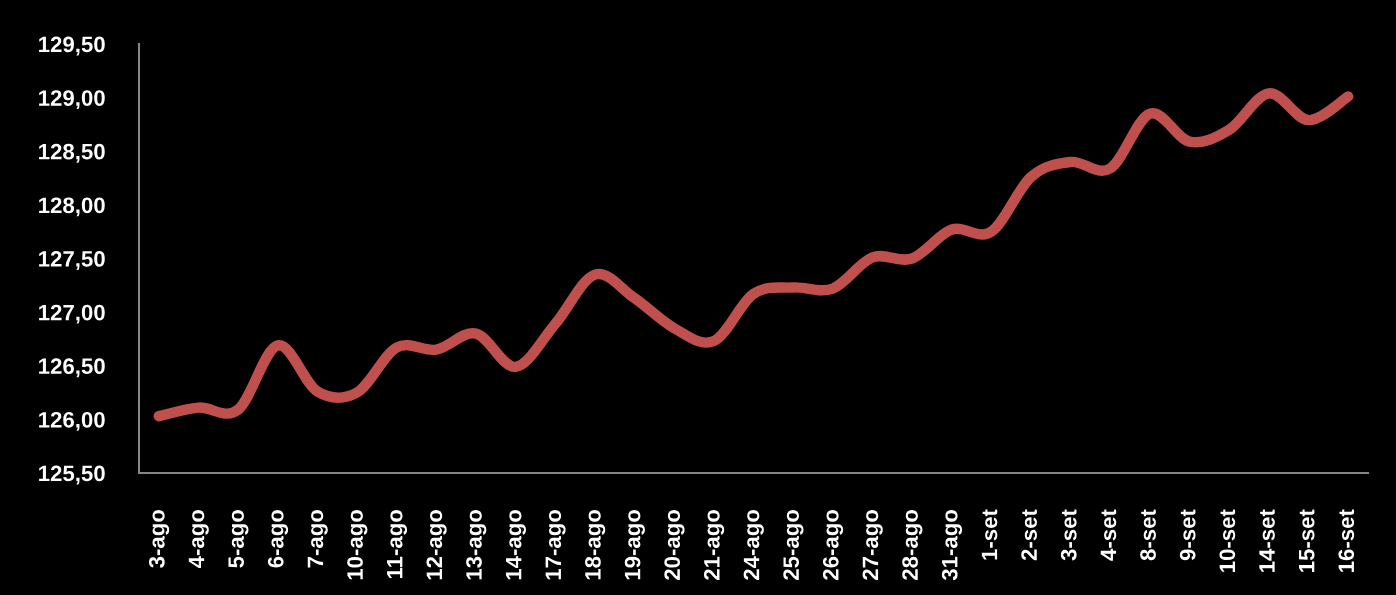 The width and height of the screenshot is (1396, 595). Describe the element at coordinates (1108, 535) in the screenshot. I see `x-tick-label: 4-set` at that location.